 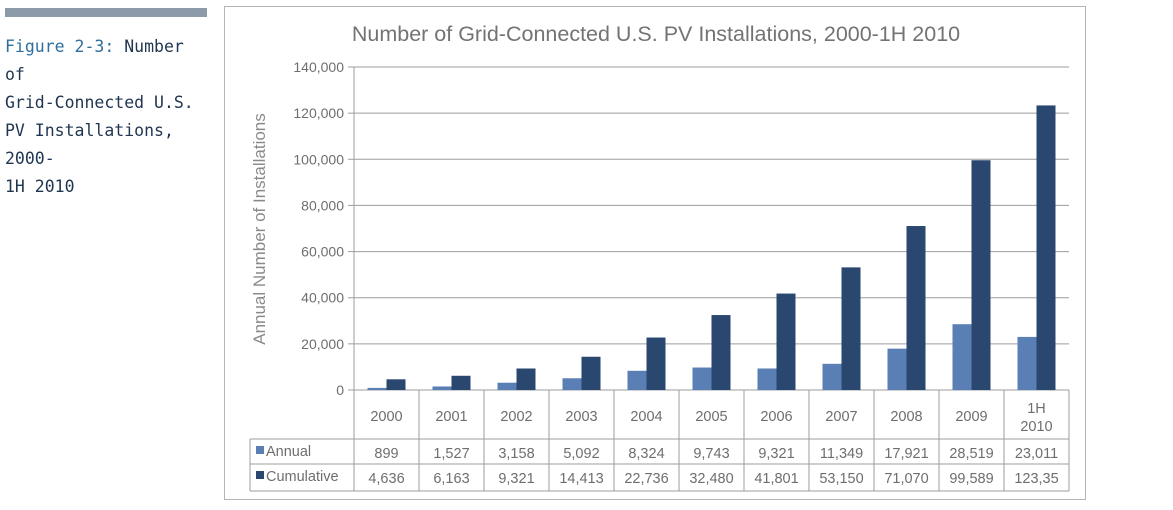 What do you see at coordinates (288, 452) in the screenshot?
I see `legend-label-annual: Annual` at bounding box center [288, 452].